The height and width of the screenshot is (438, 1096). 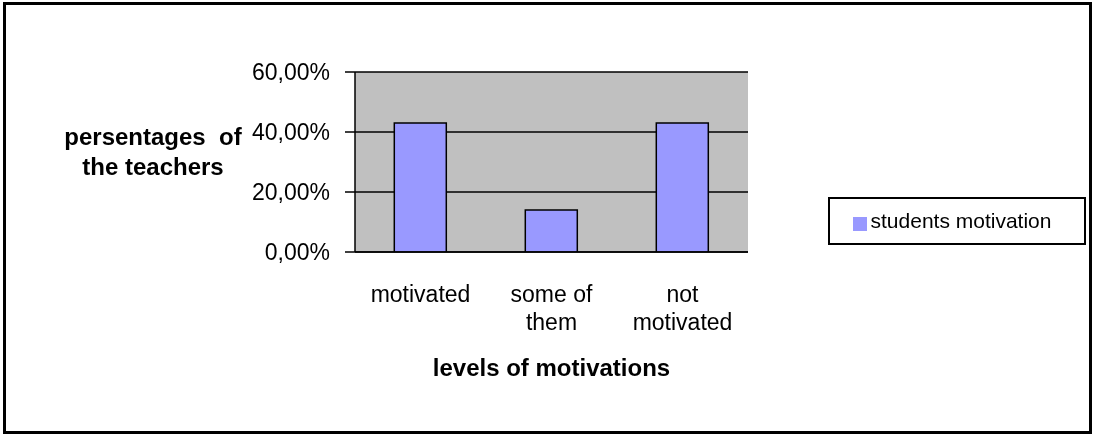 I want to click on x-tick-label: some of them, so click(x=552, y=308).